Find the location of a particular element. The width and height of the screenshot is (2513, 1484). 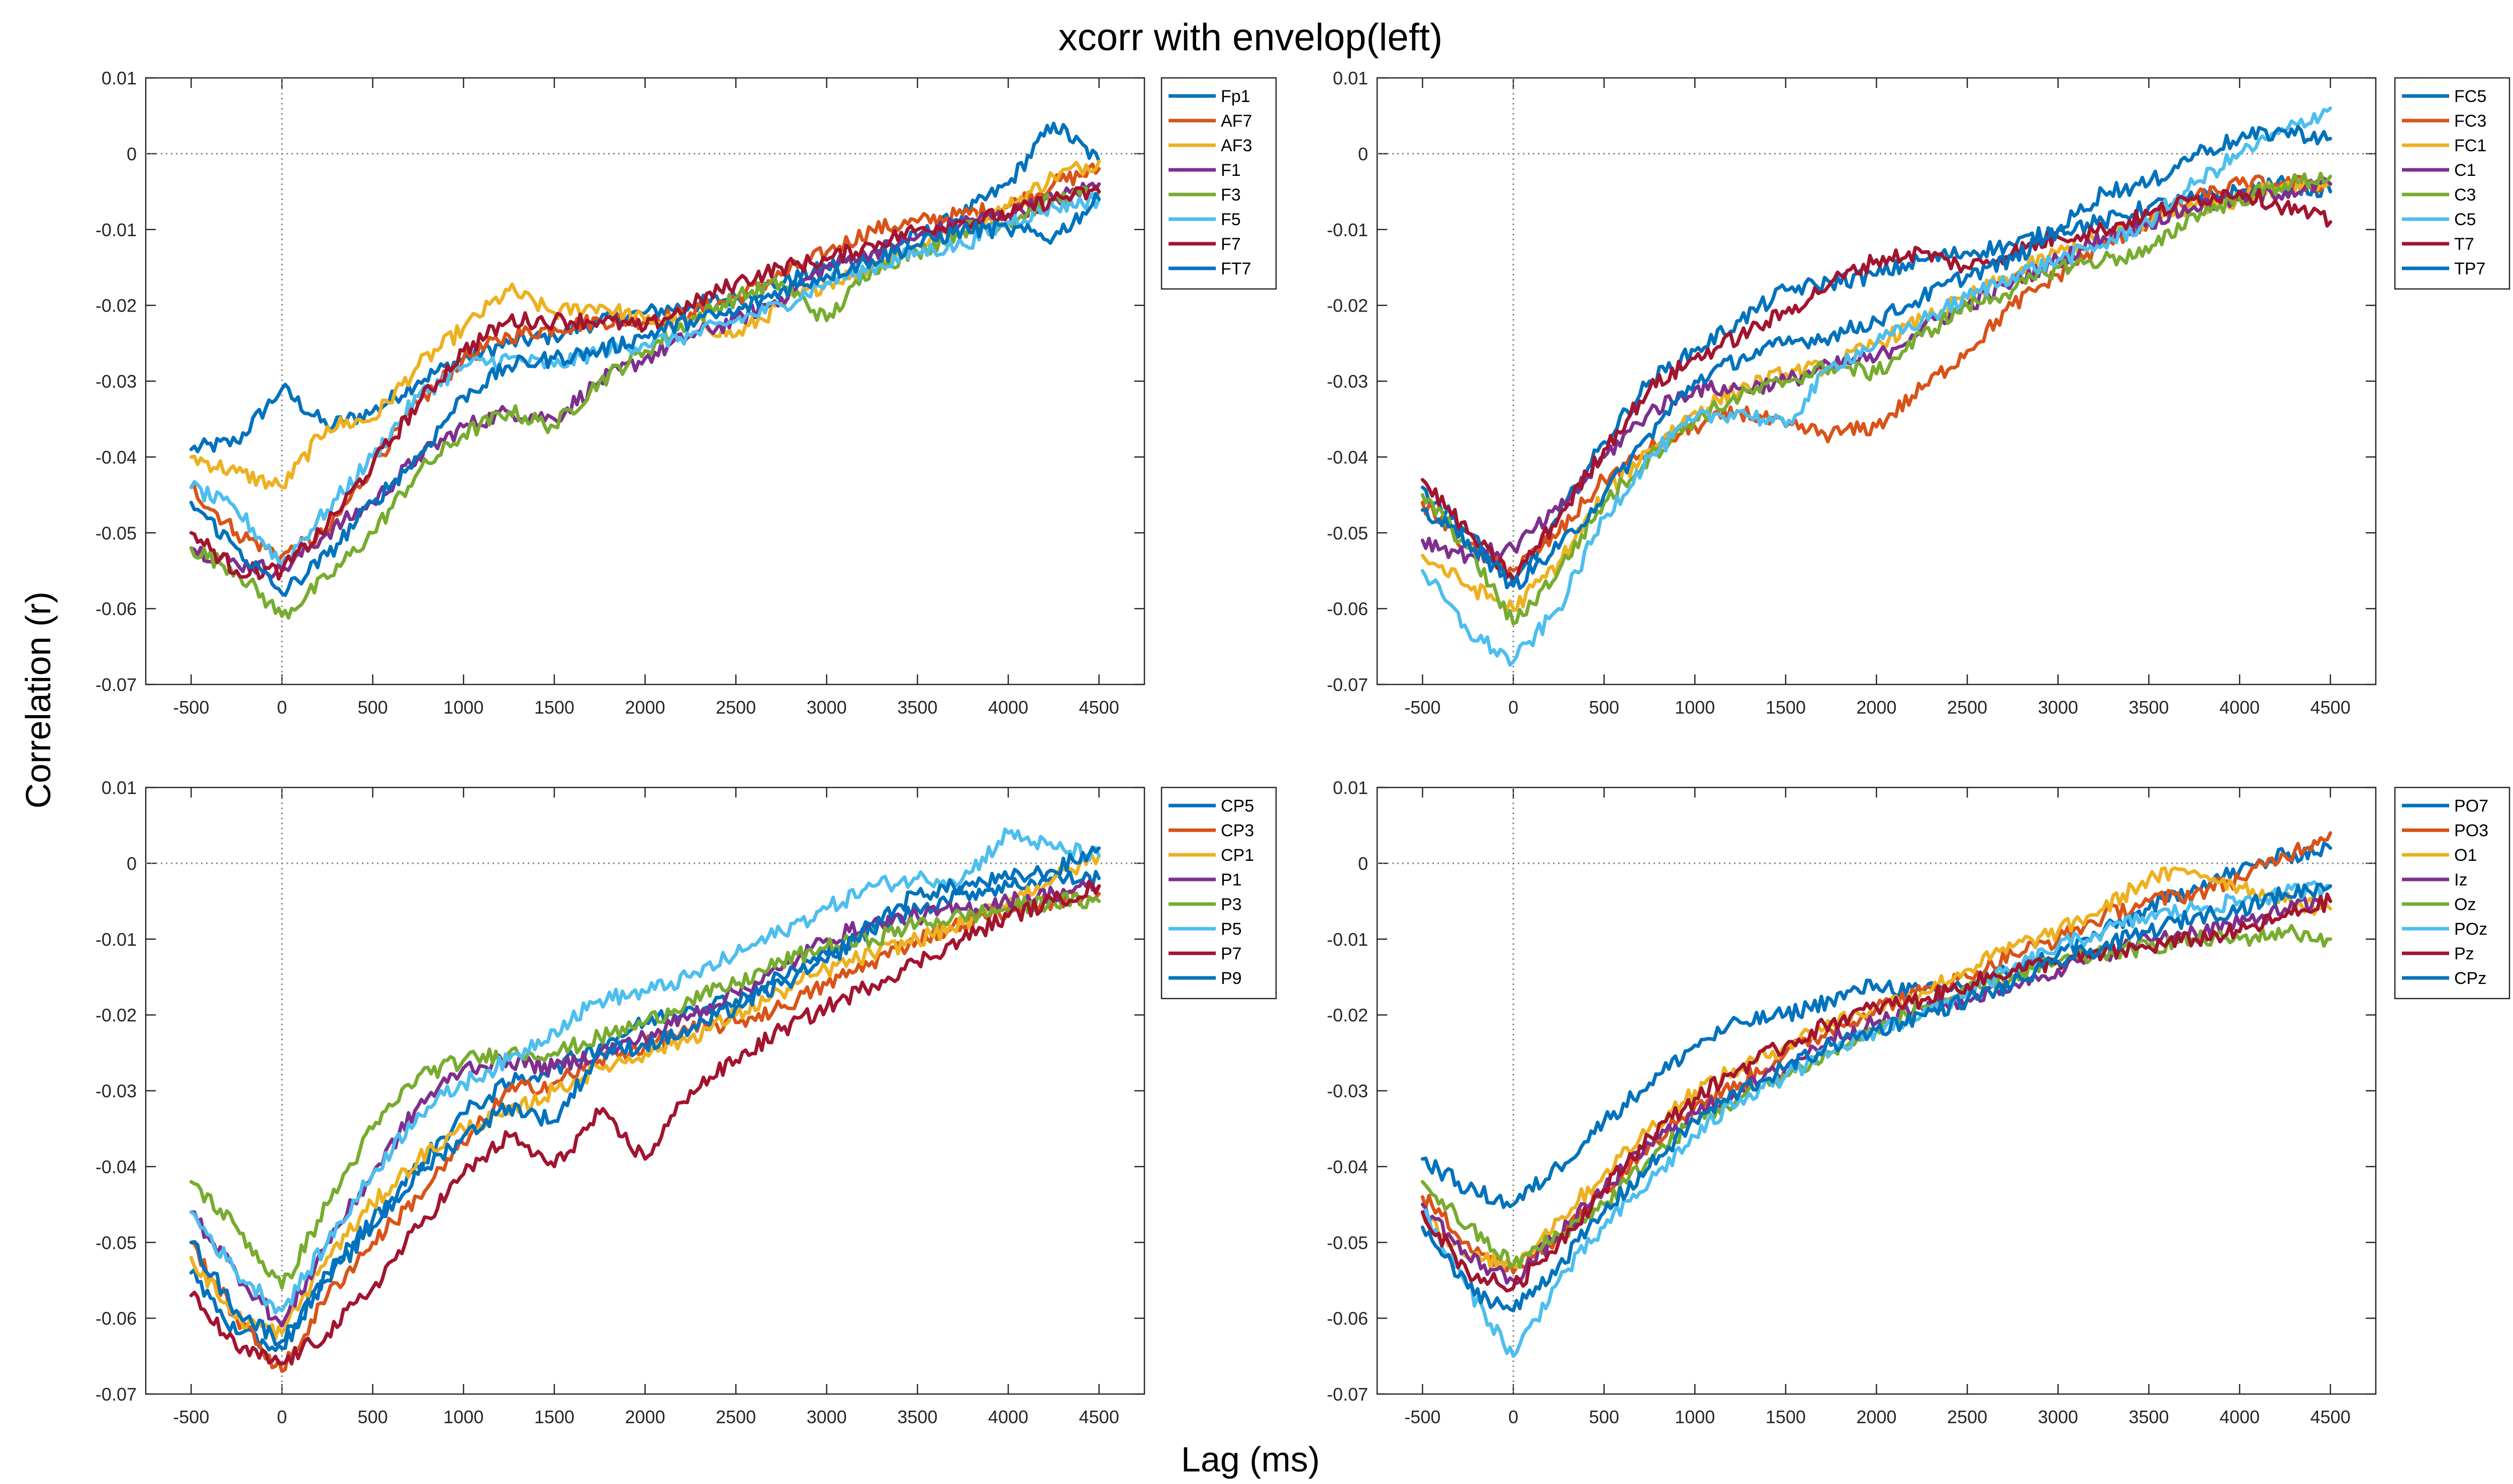

series-line-ft7 is located at coordinates (645, 394).